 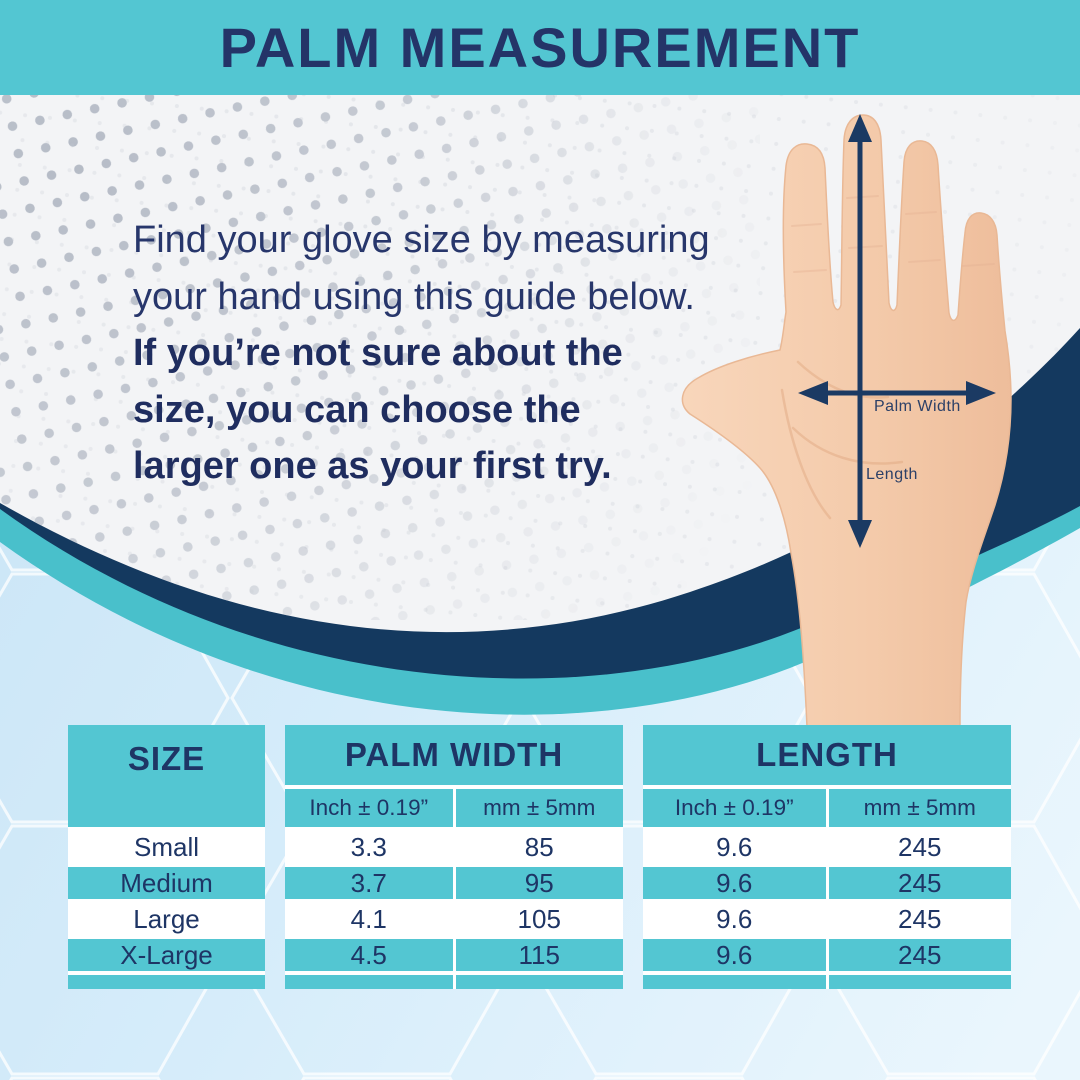 What do you see at coordinates (897, 393) in the screenshot?
I see `palm-width-arrow` at bounding box center [897, 393].